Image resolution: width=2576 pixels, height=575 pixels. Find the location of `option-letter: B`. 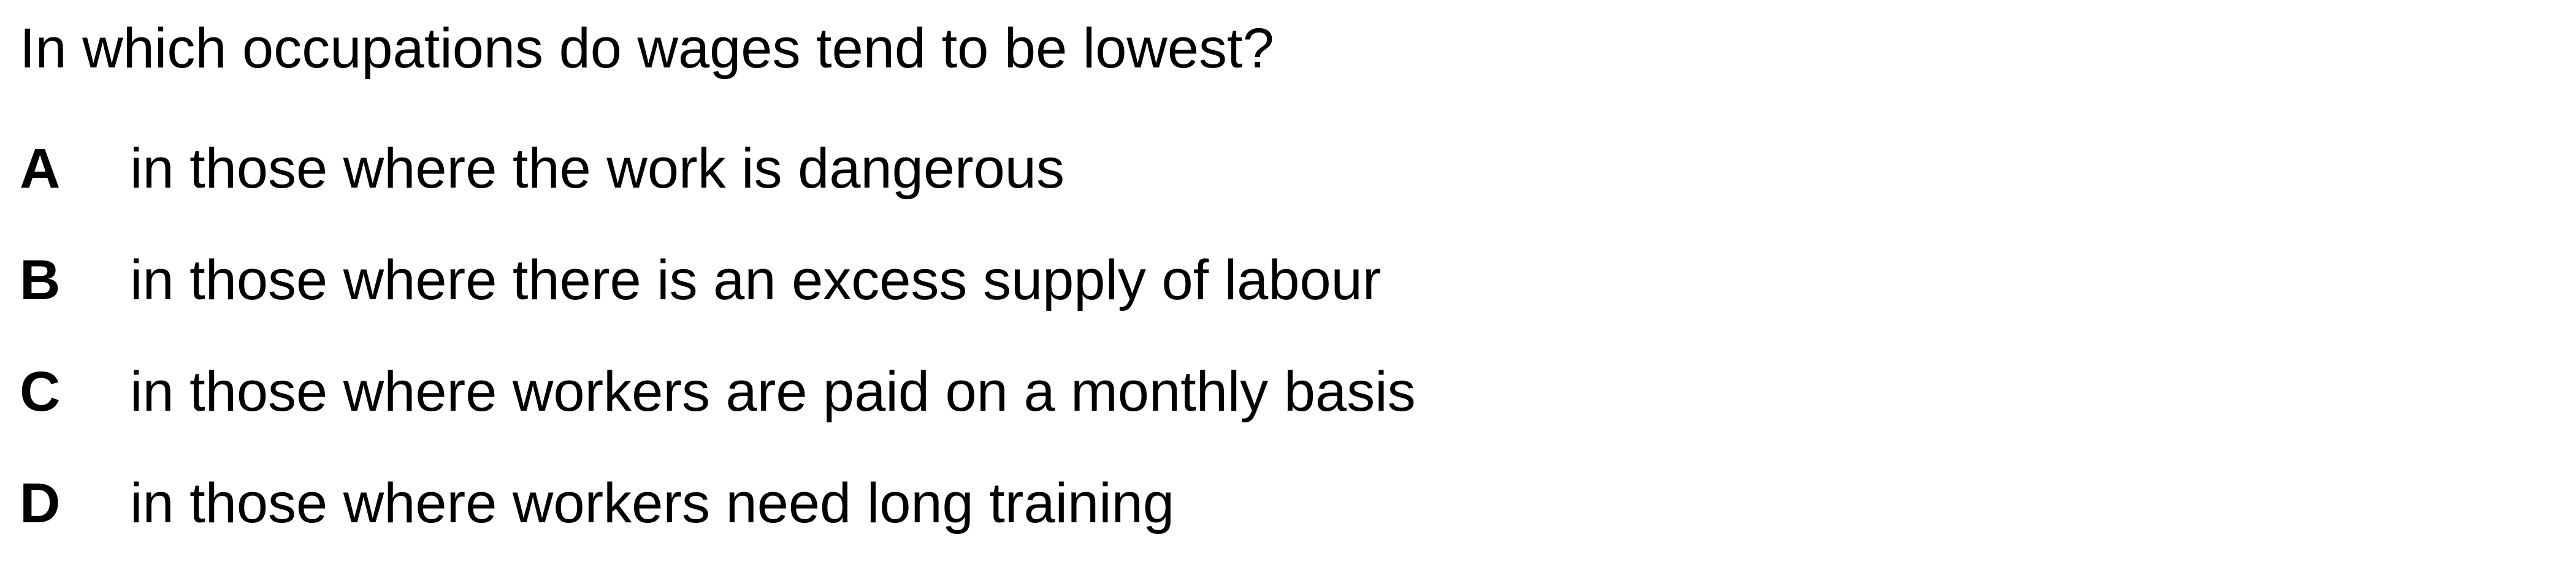

option-letter: B is located at coordinates (75, 280).